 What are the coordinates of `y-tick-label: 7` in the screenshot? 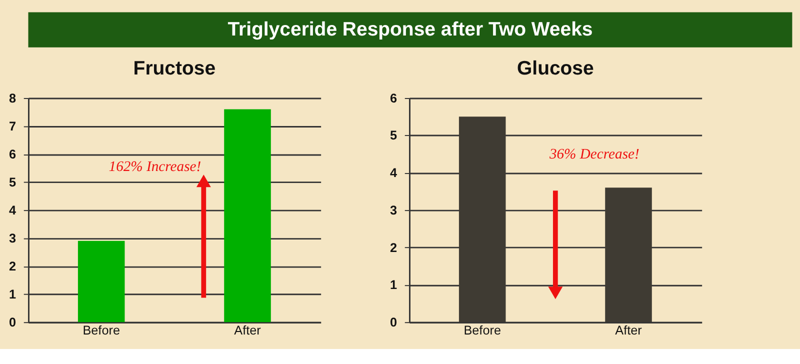 It's located at (12, 126).